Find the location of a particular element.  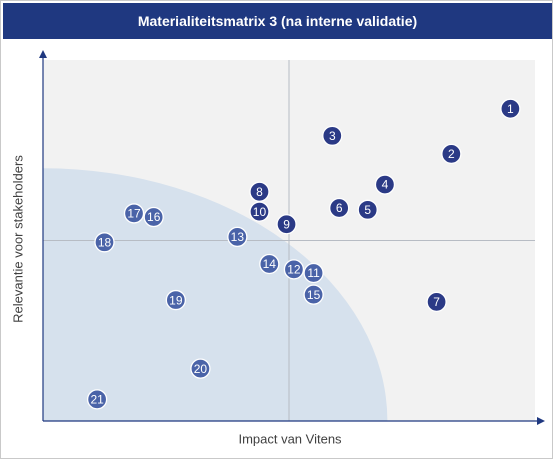

data-point-12: 12 is located at coordinates (294, 269).